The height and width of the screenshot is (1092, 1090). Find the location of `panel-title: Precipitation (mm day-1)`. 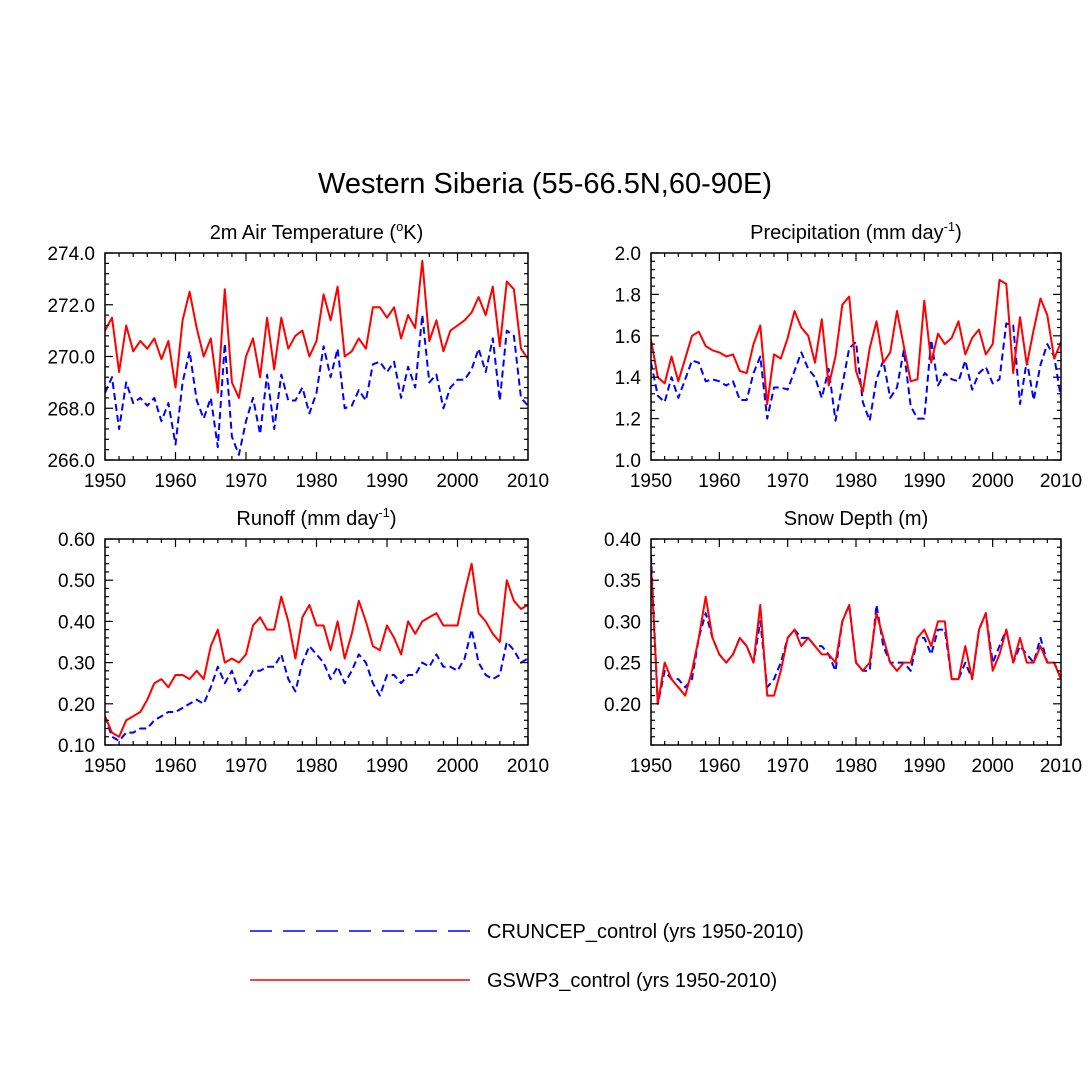

panel-title: Precipitation (mm day-1) is located at coordinates (856, 231).